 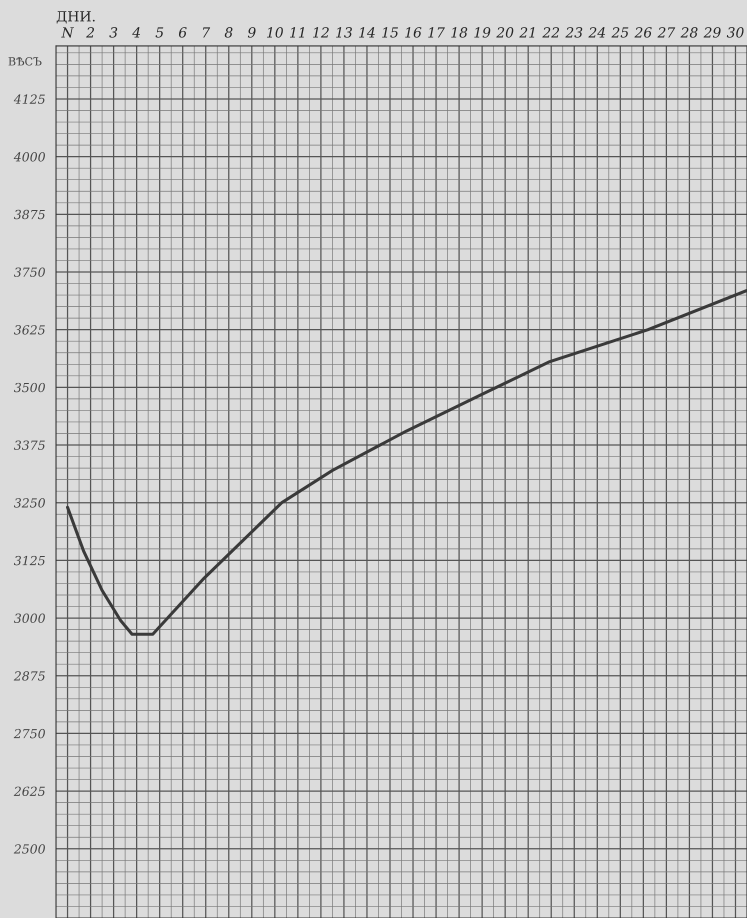 I want to click on x-tick-label: 16, so click(x=413, y=32).